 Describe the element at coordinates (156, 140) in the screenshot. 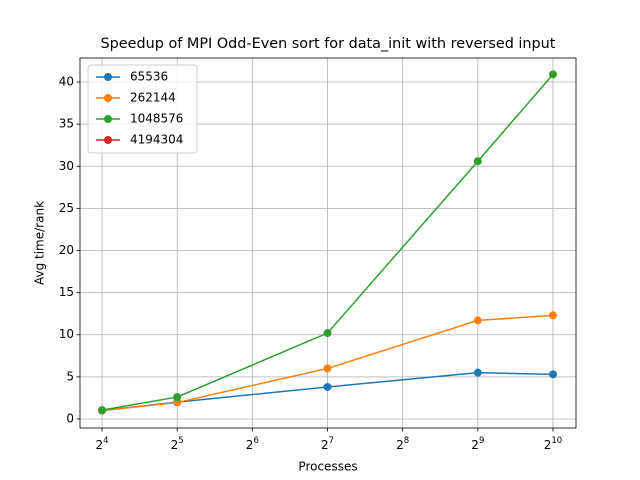

I see `legend-label: 4194304` at that location.